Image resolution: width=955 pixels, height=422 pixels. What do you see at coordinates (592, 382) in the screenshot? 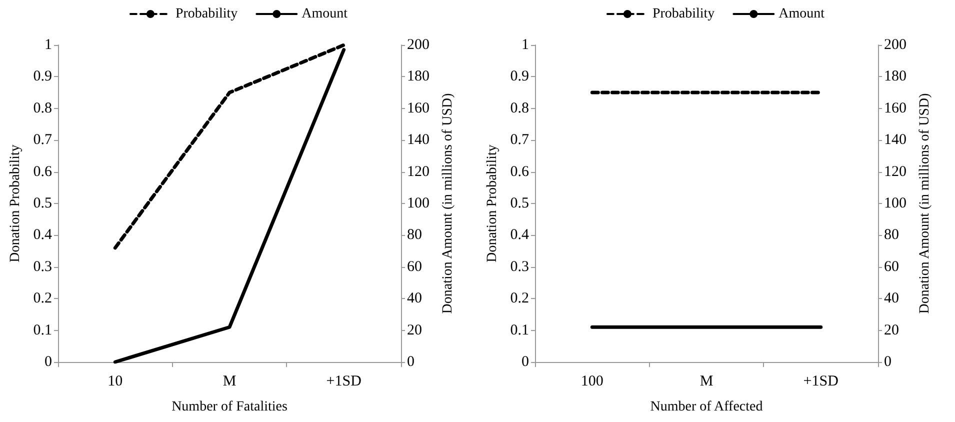
I see `x-tick-label: 100` at bounding box center [592, 382].